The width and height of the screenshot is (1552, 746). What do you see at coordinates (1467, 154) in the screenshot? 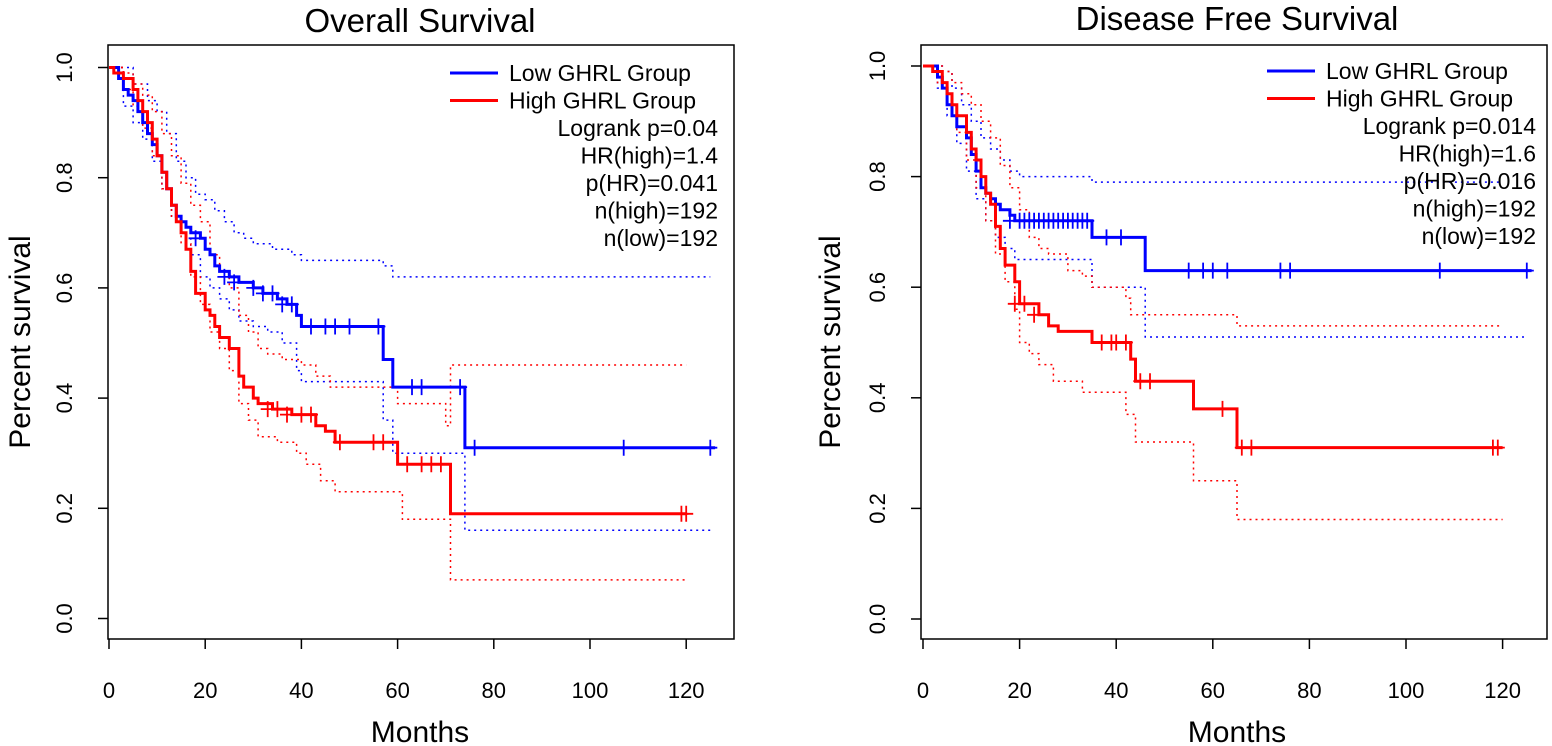
I see `legend-stat: HR(high)=1.6` at bounding box center [1467, 154].